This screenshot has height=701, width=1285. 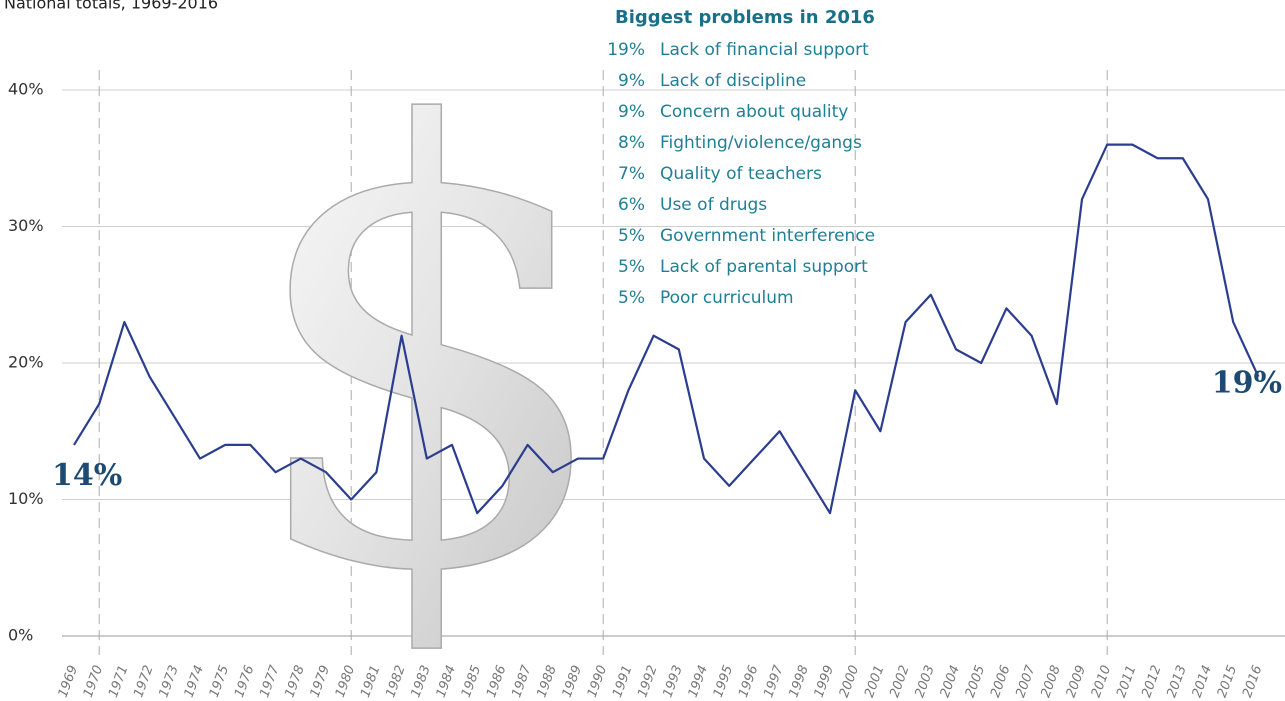 What do you see at coordinates (1176, 681) in the screenshot?
I see `x-tick-label: 2013` at bounding box center [1176, 681].